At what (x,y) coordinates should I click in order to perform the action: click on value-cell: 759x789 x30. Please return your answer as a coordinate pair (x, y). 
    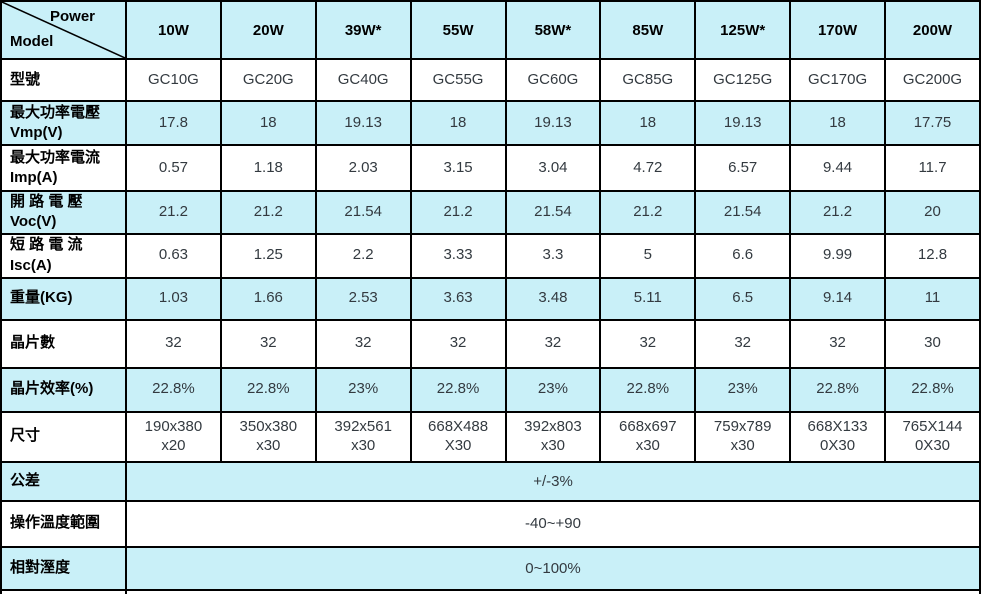
    Looking at the image, I should click on (743, 436).